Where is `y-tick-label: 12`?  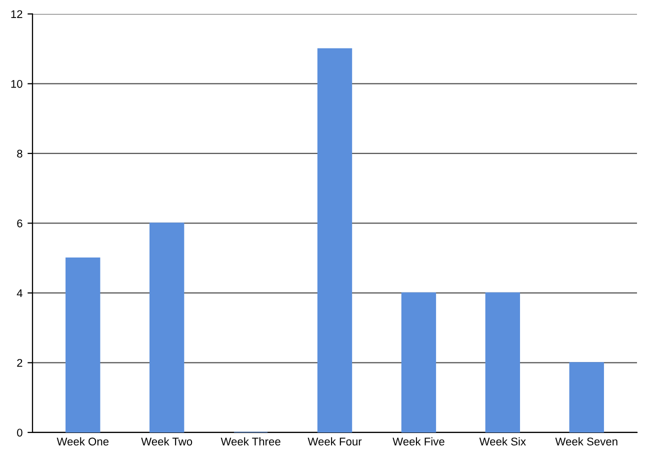
y-tick-label: 12 is located at coordinates (16, 14).